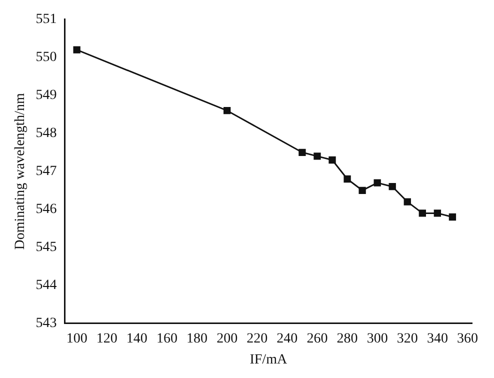 The width and height of the screenshot is (494, 378). What do you see at coordinates (46, 324) in the screenshot?
I see `y-tick-label: 543` at bounding box center [46, 324].